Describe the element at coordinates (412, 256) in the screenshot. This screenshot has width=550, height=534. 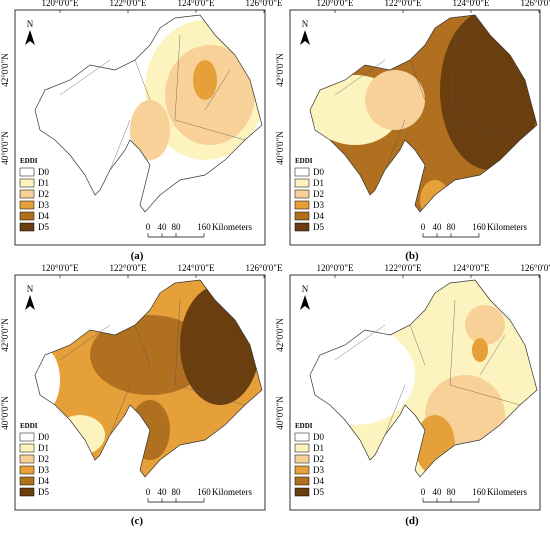
I see `panel-label: (b)` at that location.